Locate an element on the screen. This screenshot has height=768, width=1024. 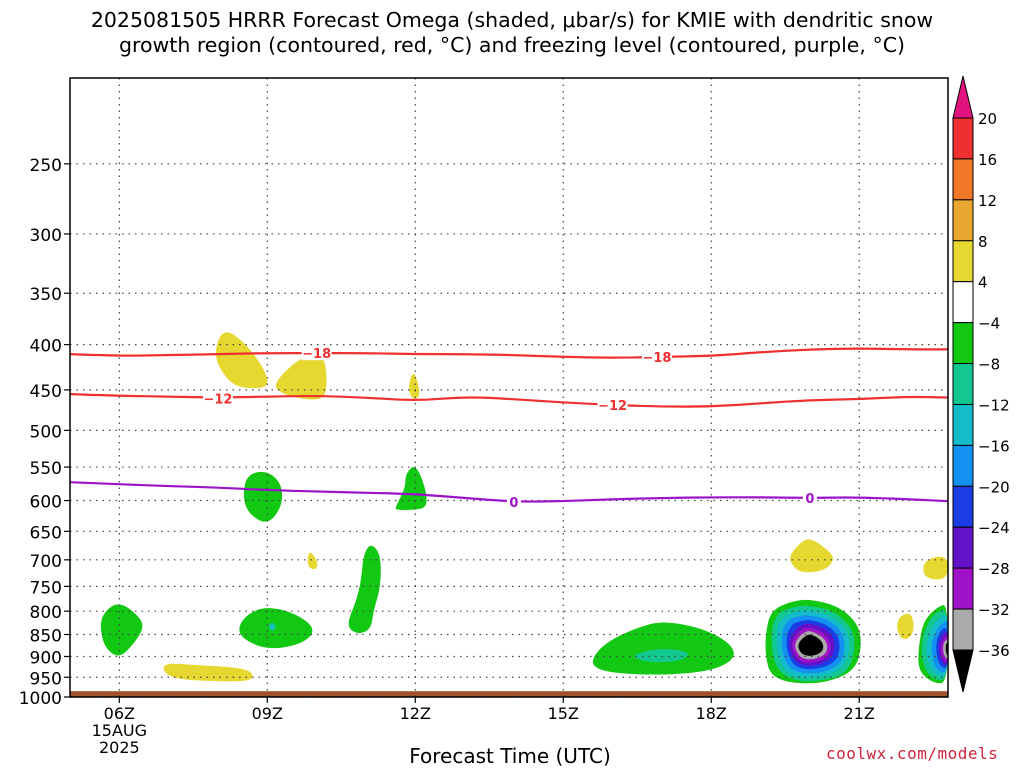
colorbar-label-6: −8 is located at coordinates (989, 365).